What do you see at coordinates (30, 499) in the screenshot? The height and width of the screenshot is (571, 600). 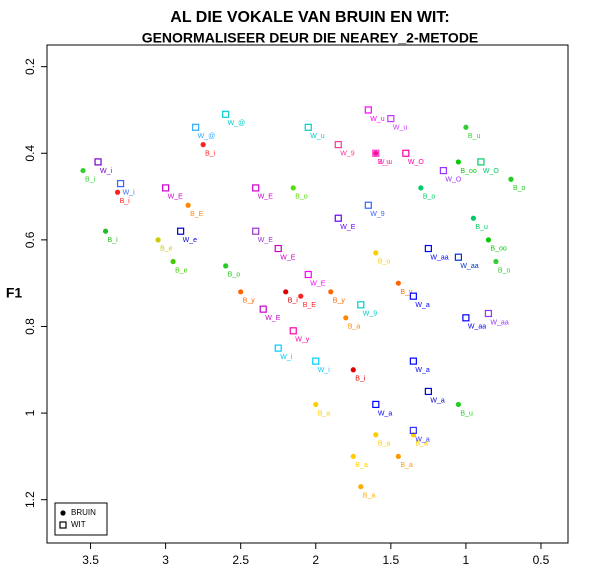 I see `y-tick-label: 1.2` at bounding box center [30, 499].